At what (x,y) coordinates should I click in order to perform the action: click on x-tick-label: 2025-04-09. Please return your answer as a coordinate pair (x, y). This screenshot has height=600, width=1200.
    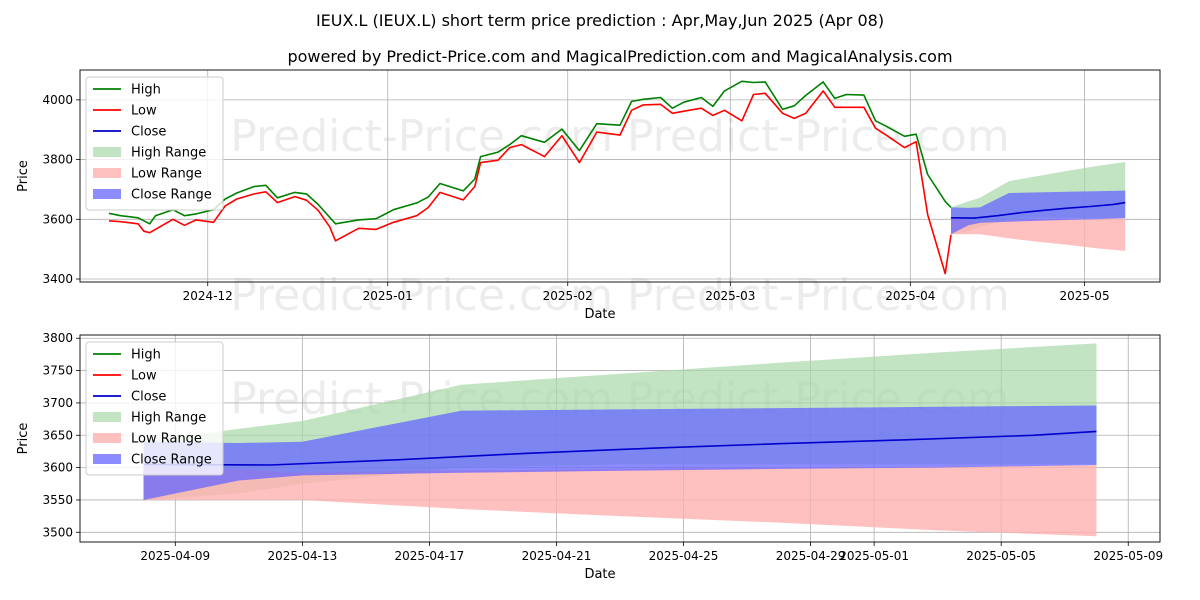
    Looking at the image, I should click on (175, 556).